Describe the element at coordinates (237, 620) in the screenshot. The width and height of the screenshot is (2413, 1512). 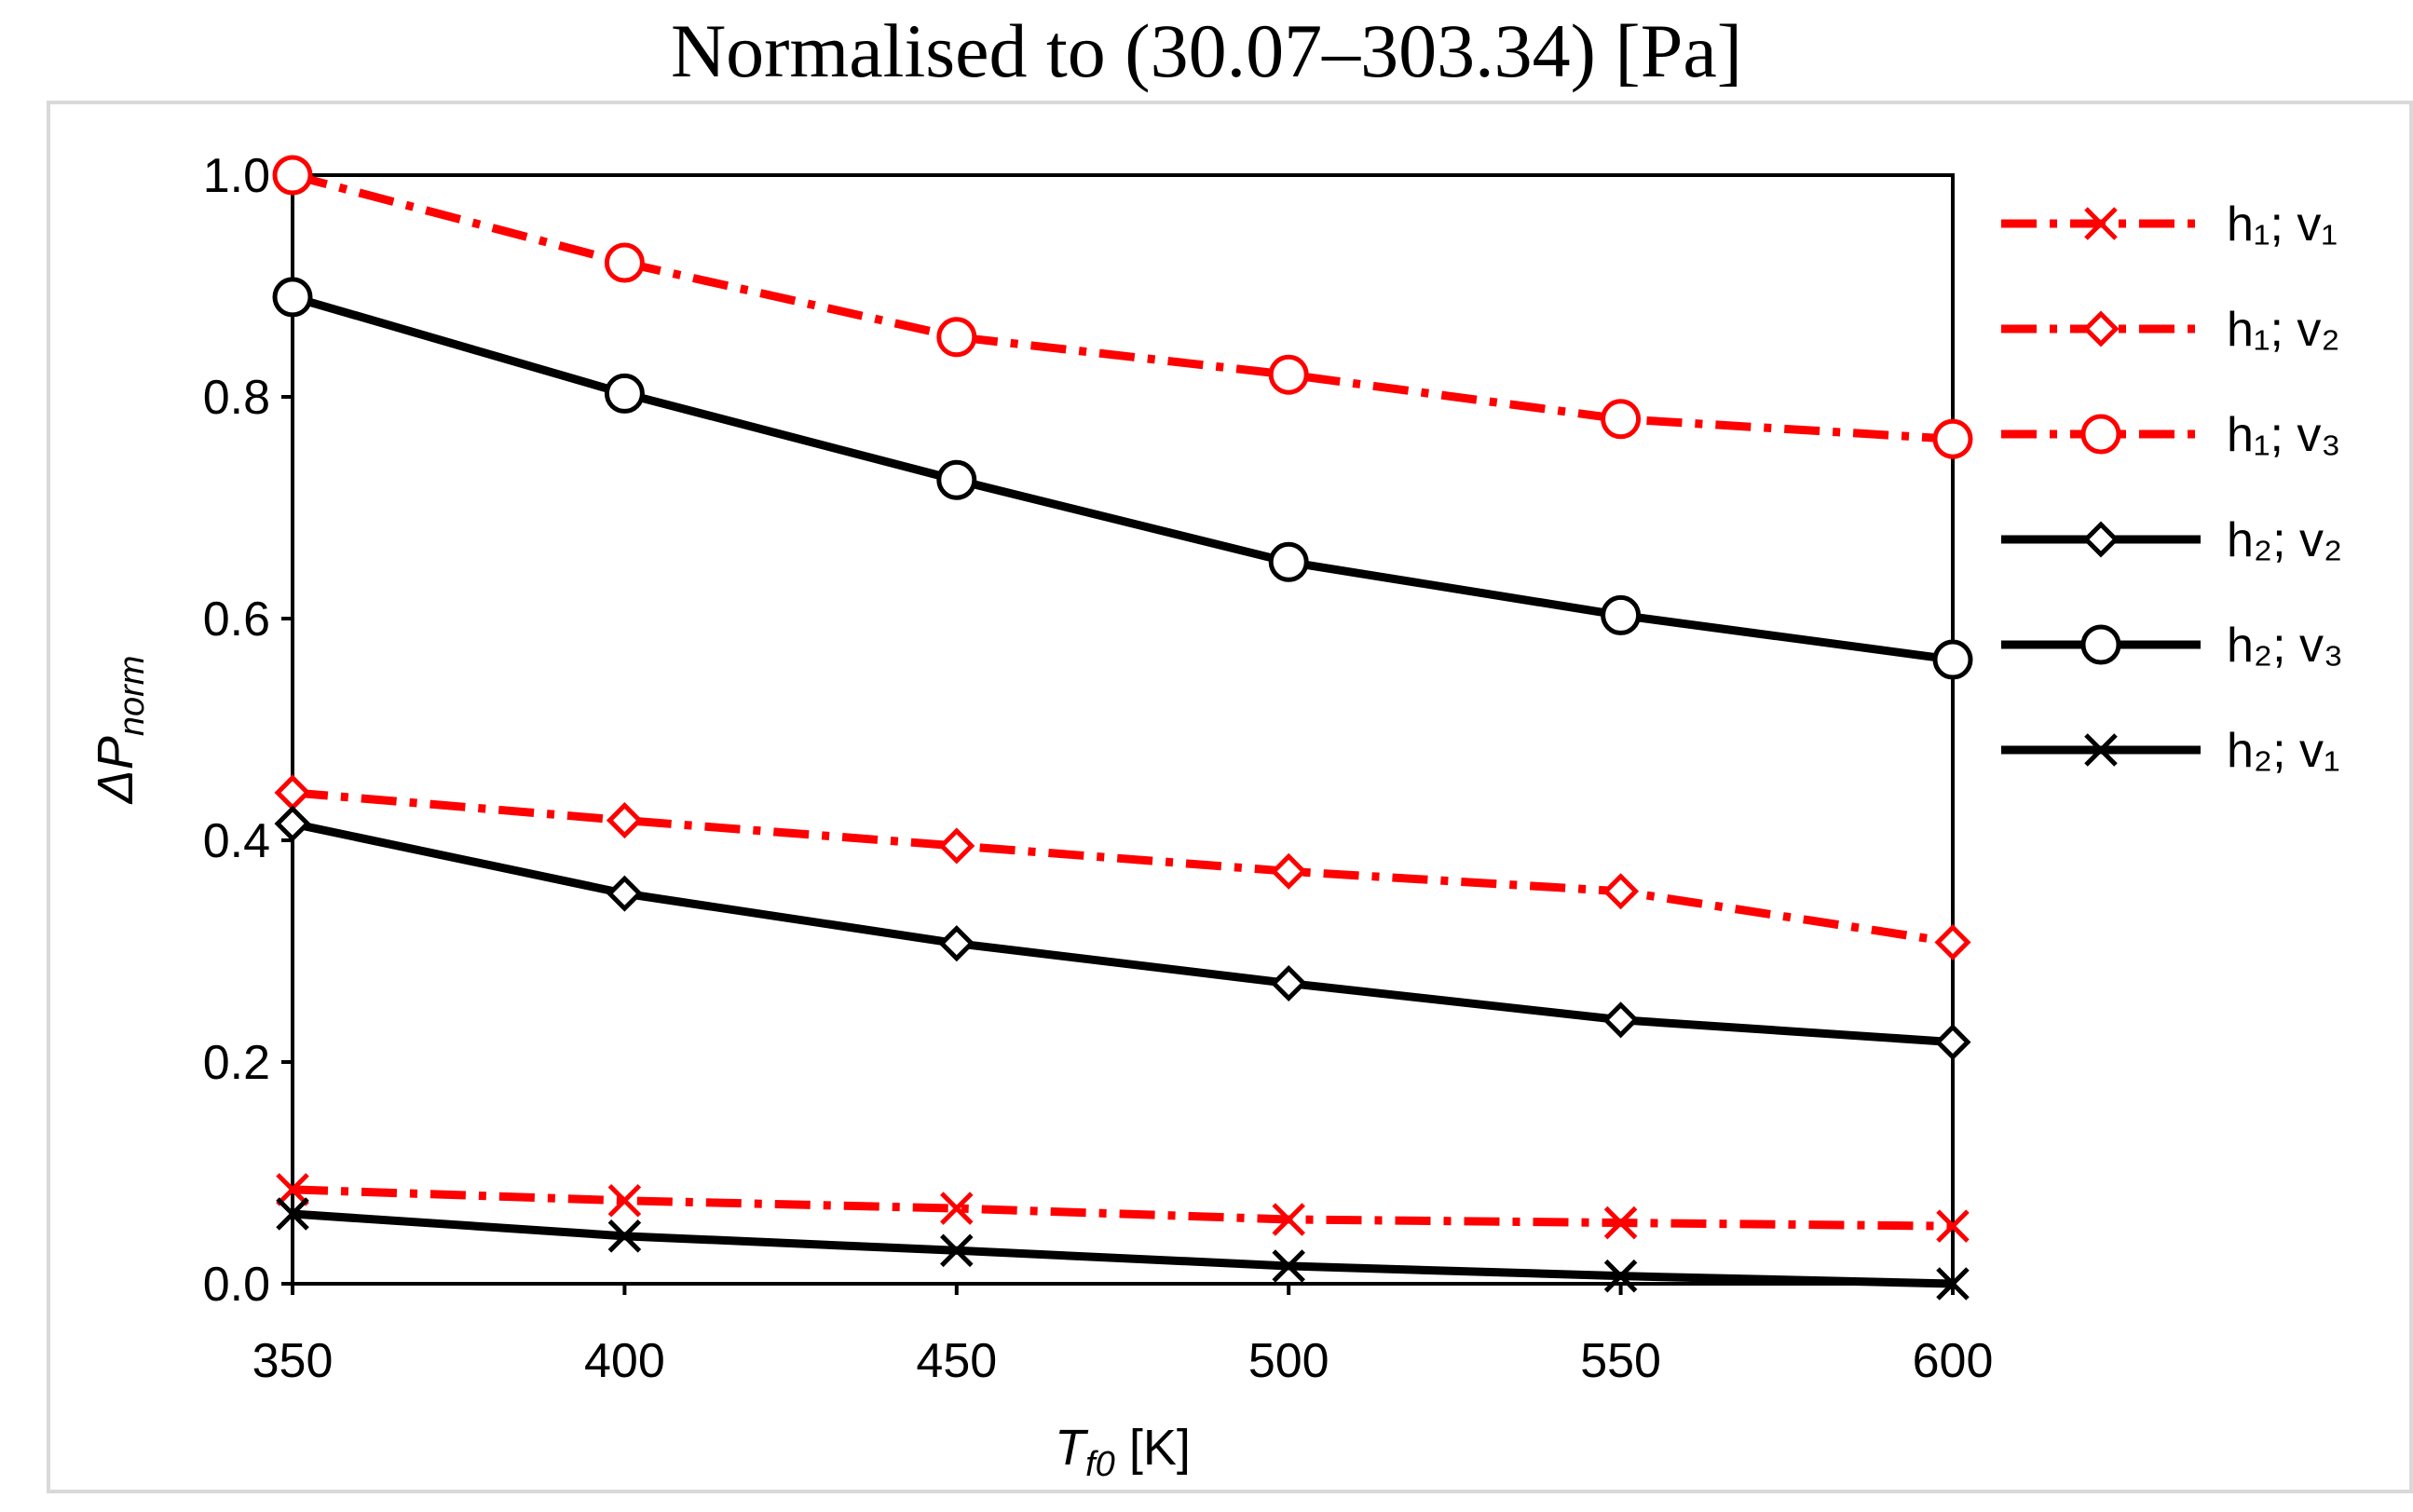
I see `y-tick-label: 0.6` at that location.